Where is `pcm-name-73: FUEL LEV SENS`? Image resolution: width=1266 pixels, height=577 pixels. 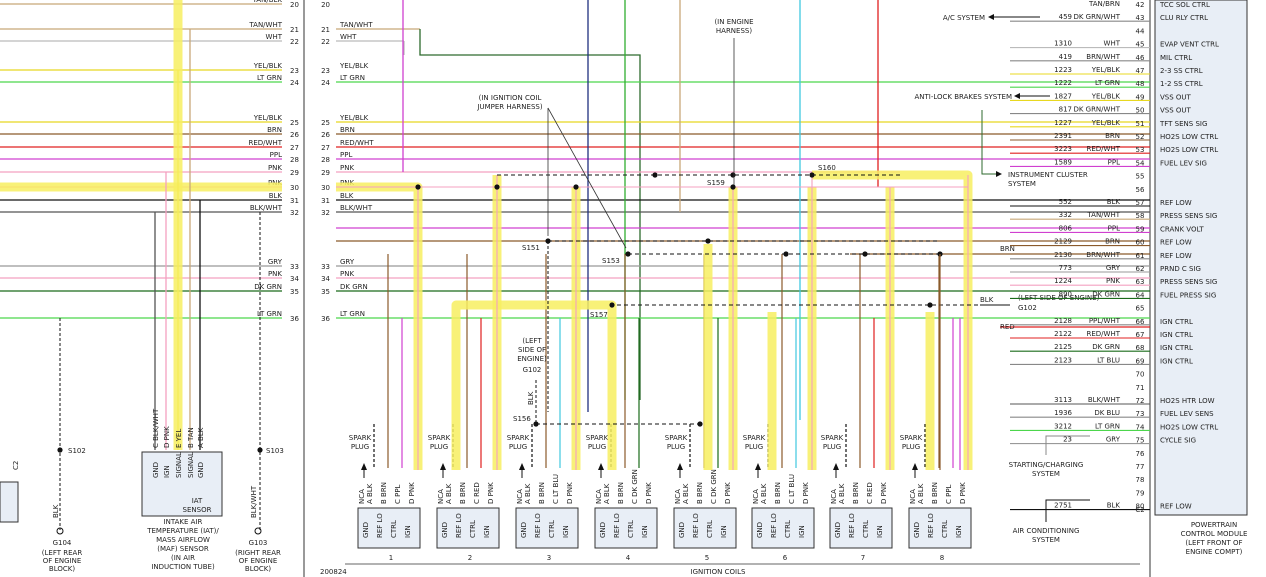 pcm-name-73: FUEL LEV SENS is located at coordinates (1187, 414).